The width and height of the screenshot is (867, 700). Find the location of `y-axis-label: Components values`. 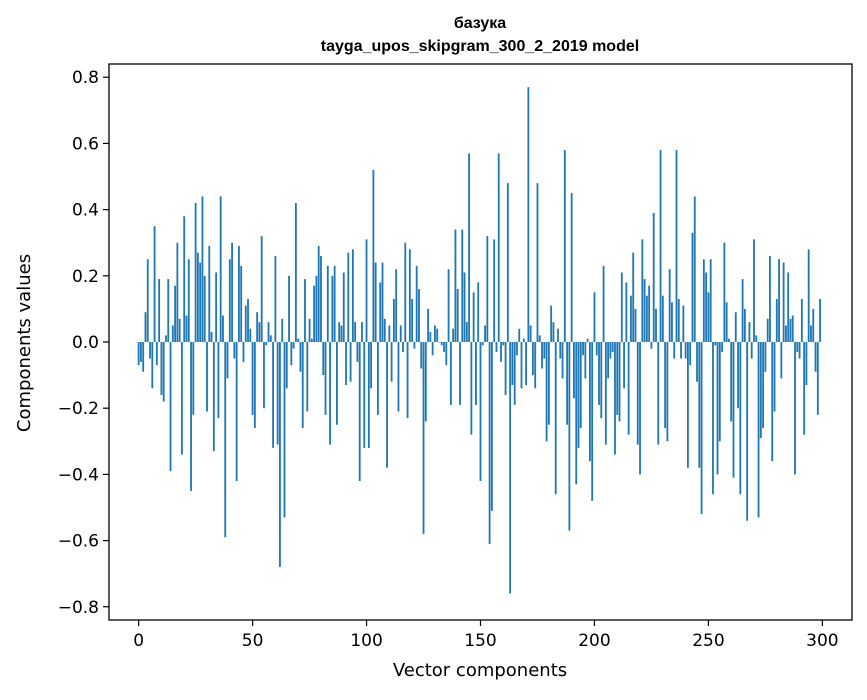

y-axis-label: Components values is located at coordinates (24, 343).